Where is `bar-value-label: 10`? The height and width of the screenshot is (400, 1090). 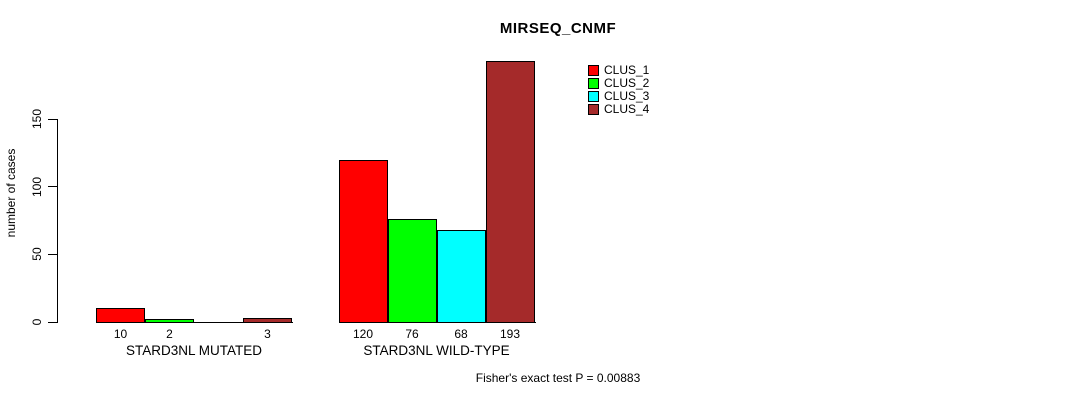
bar-value-label: 10 is located at coordinates (120, 334).